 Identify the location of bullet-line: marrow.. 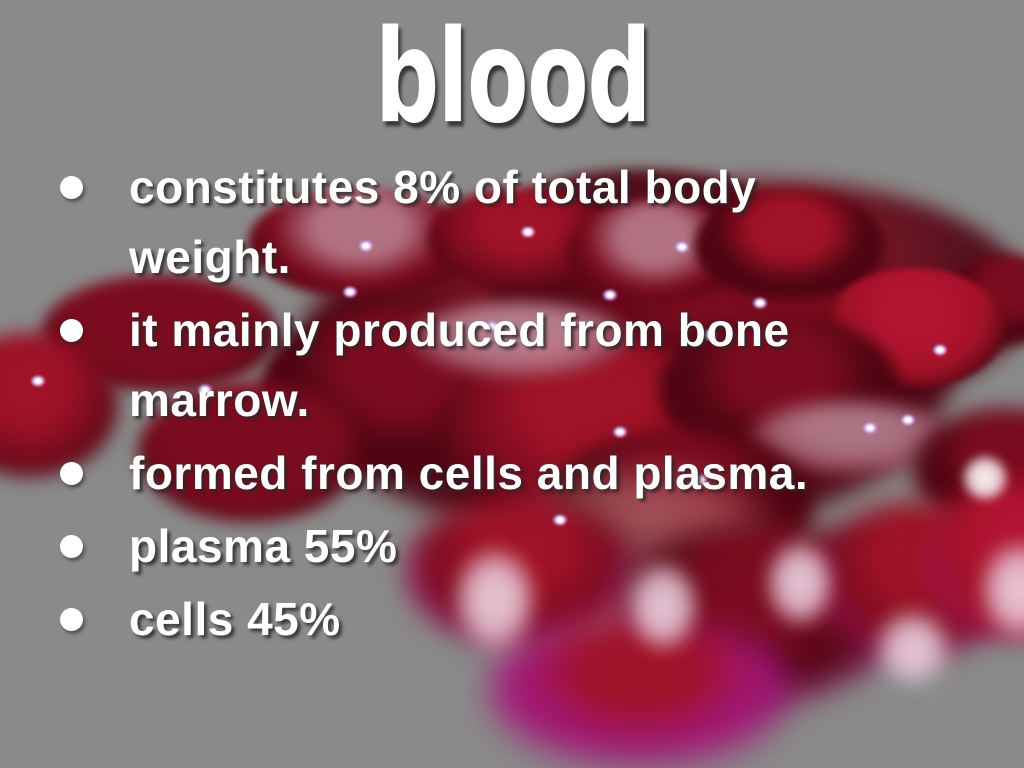
(219, 400).